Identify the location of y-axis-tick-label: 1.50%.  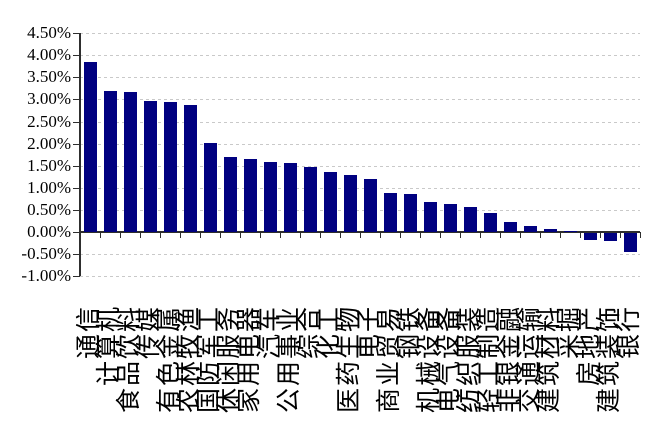
(49, 165).